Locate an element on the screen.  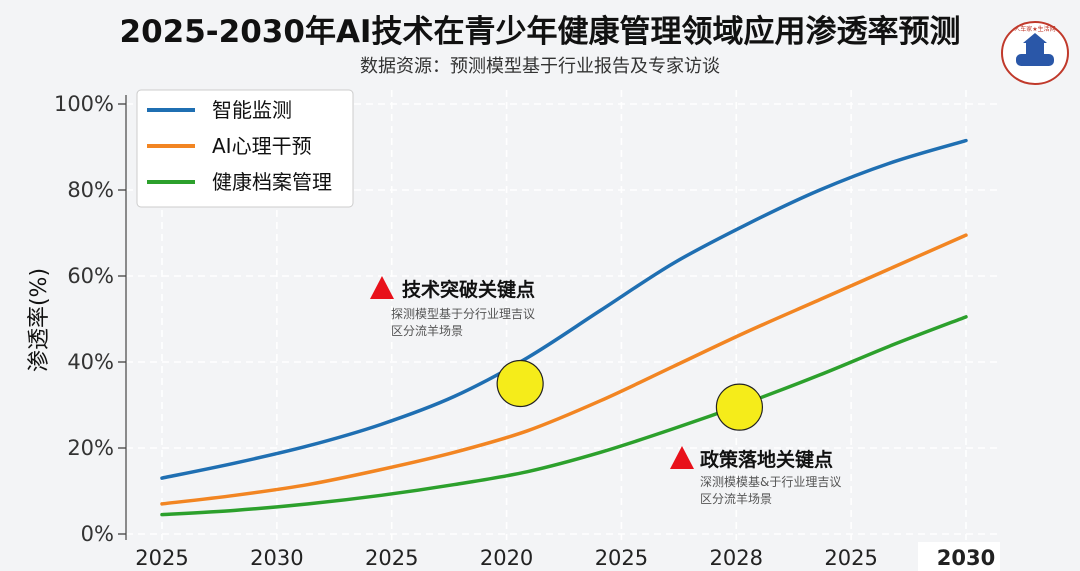
y-tick-label: 100% is located at coordinates (84, 104).